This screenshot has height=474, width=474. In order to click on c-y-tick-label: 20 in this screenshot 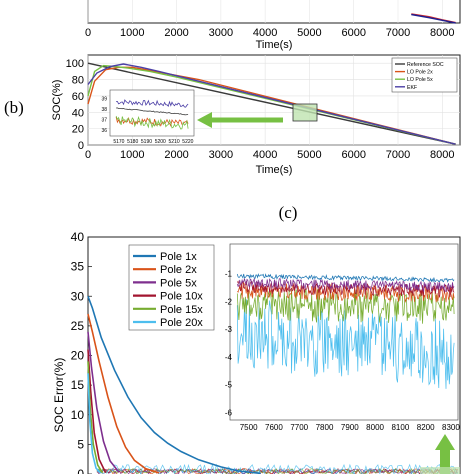, I will do `click(78, 356)`.